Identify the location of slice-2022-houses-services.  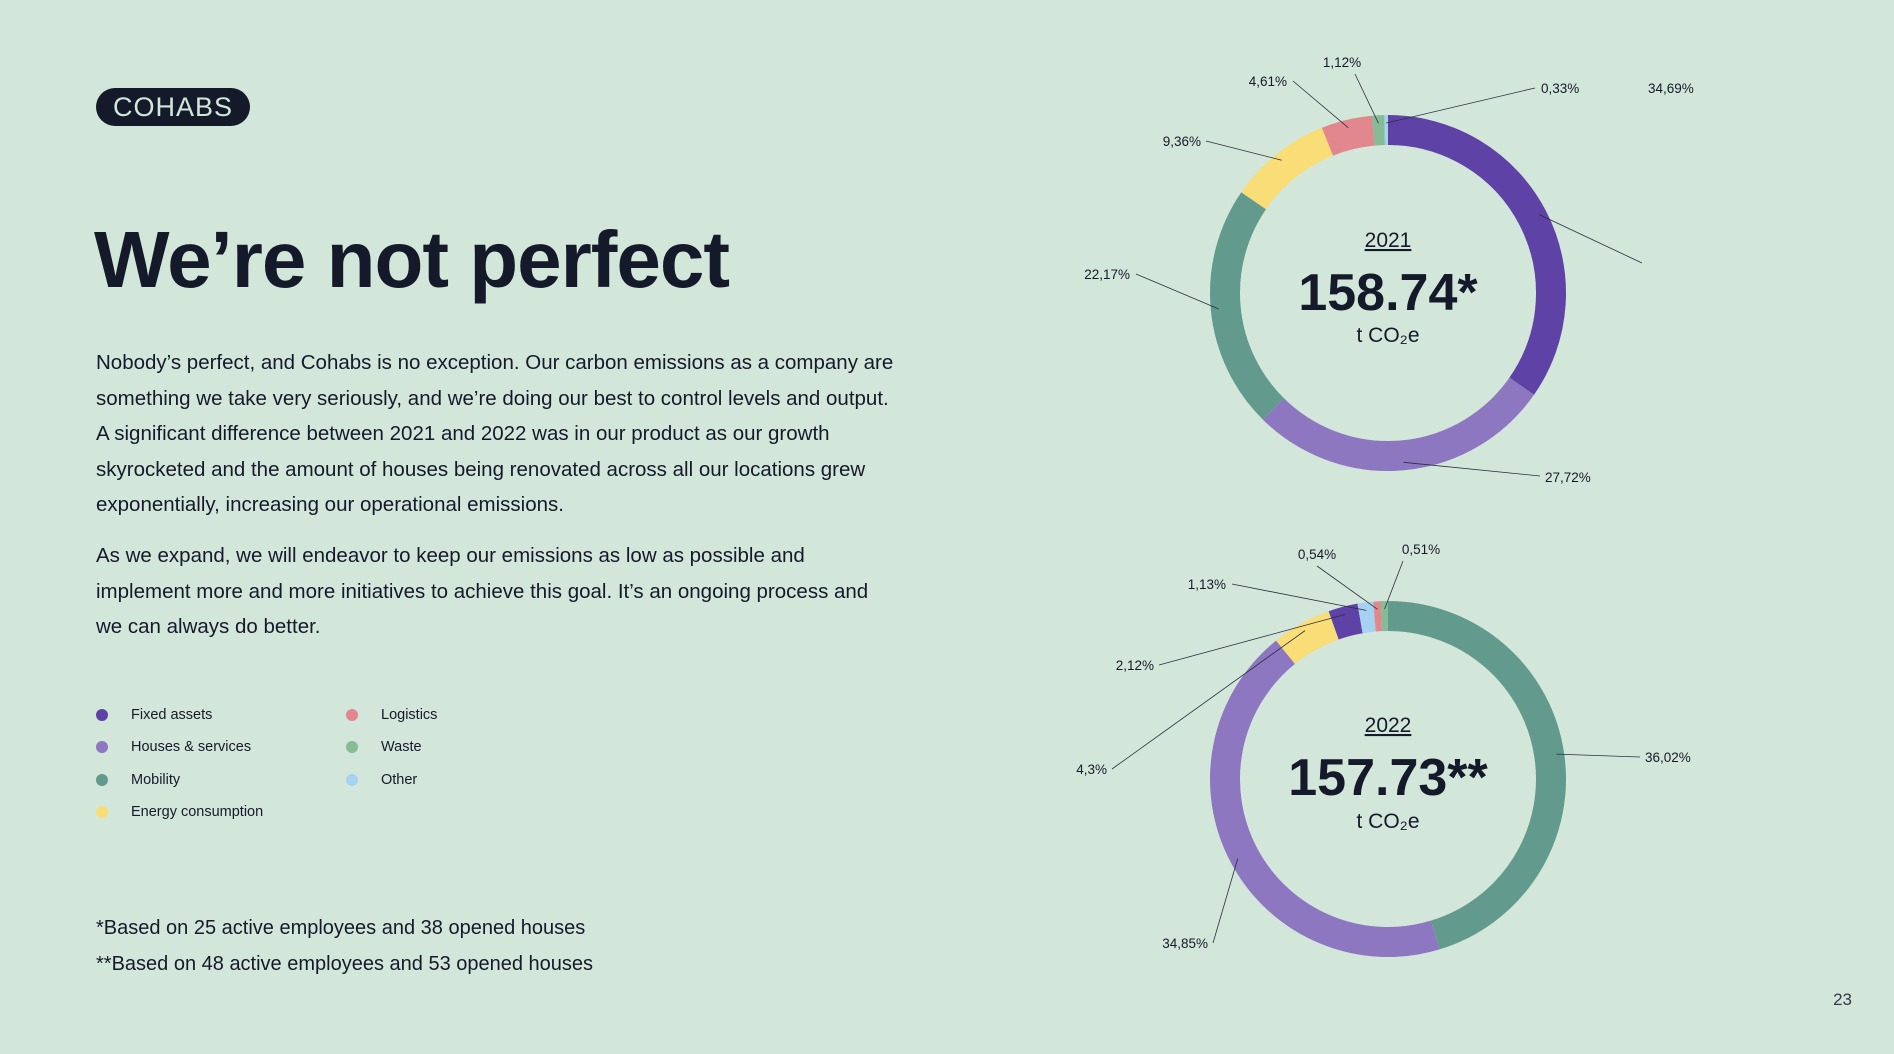
(1325, 798).